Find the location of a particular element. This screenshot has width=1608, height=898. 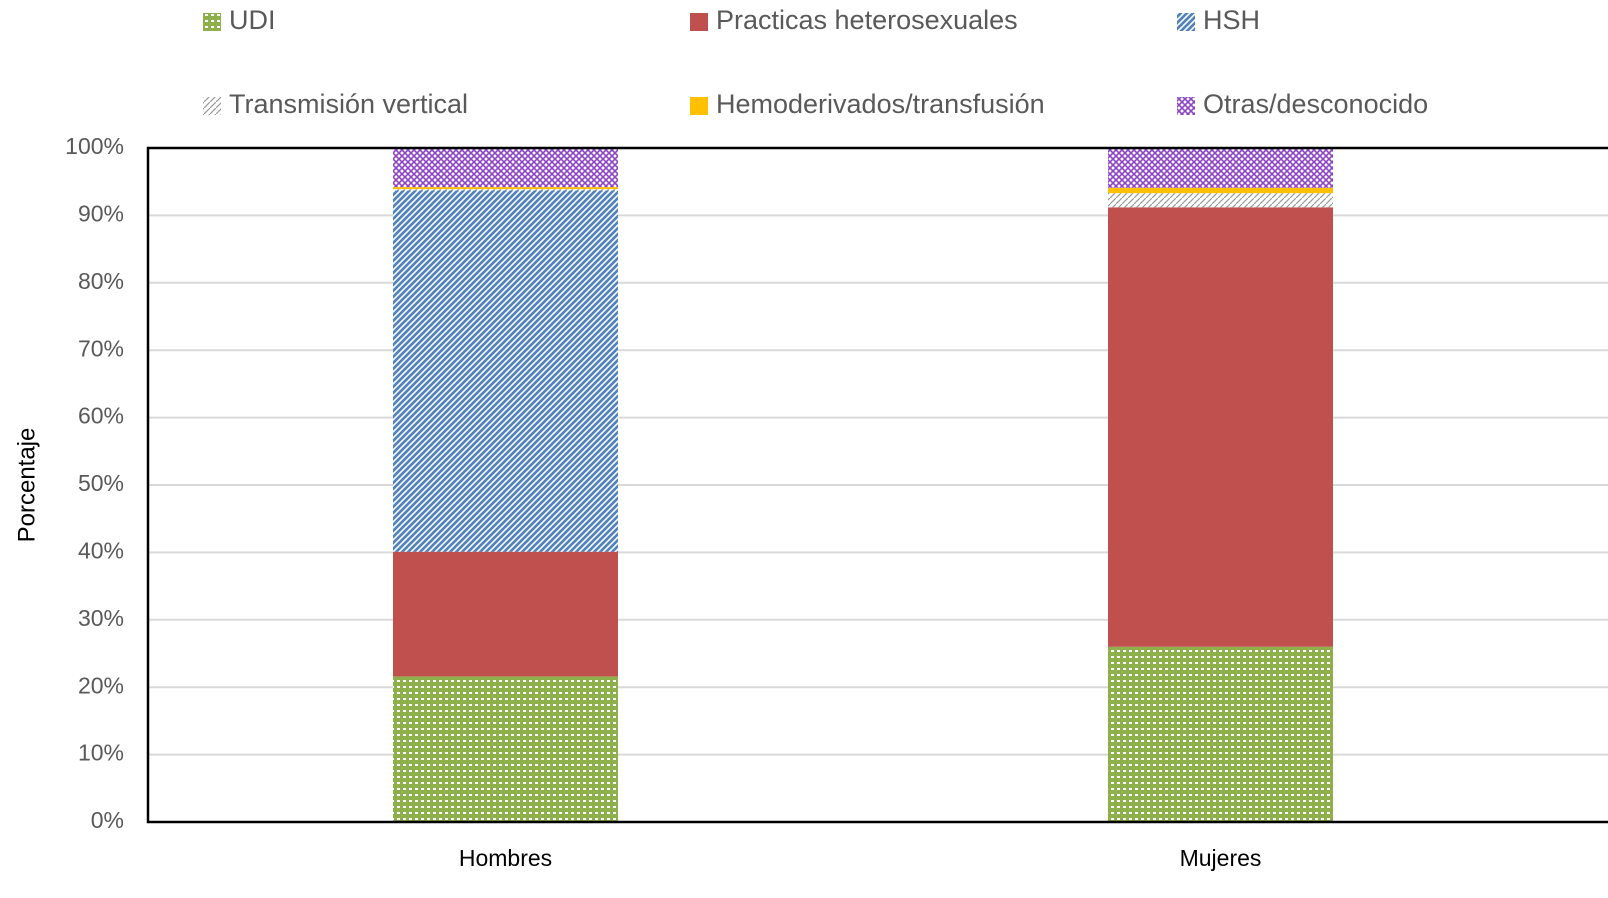

legend-label: Hemoderivados/transfusión is located at coordinates (880, 104).